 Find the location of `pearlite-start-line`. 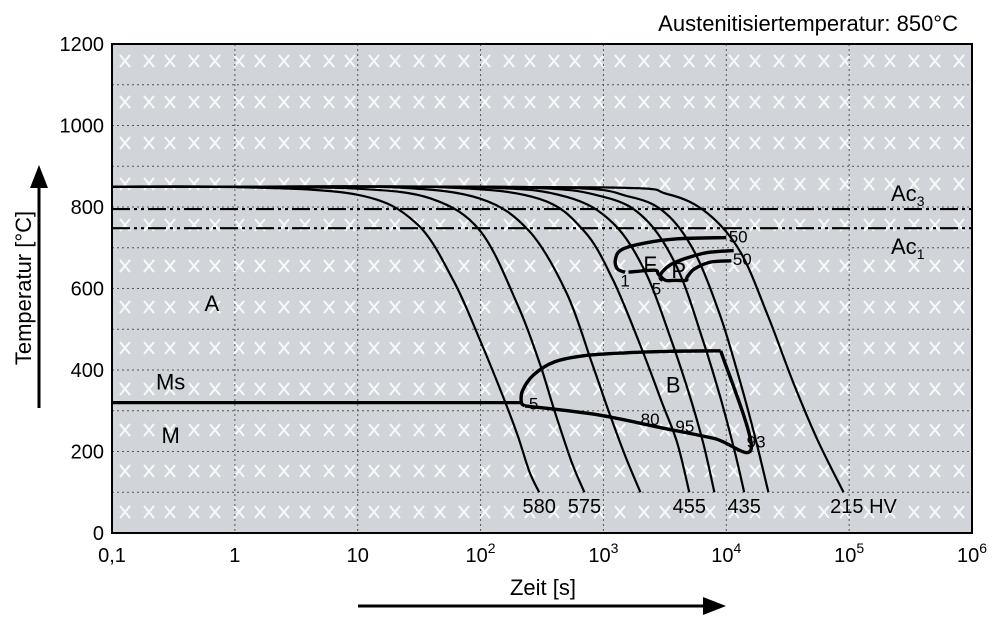

pearlite-start-line is located at coordinates (696, 265).